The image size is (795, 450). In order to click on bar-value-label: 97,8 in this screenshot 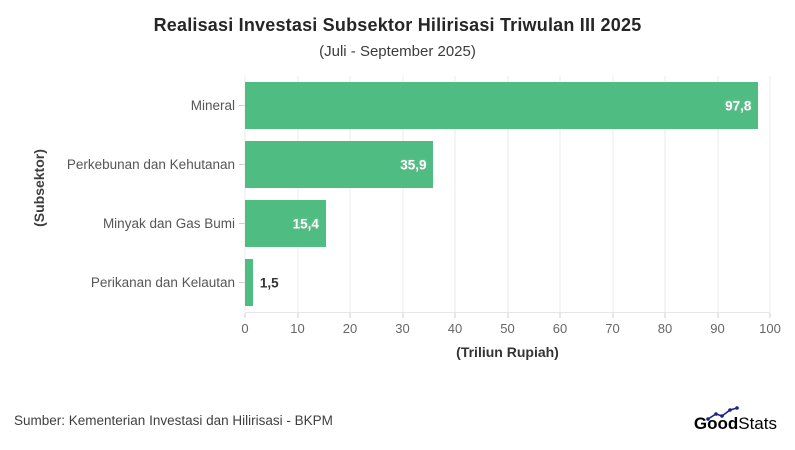, I will do `click(738, 105)`.